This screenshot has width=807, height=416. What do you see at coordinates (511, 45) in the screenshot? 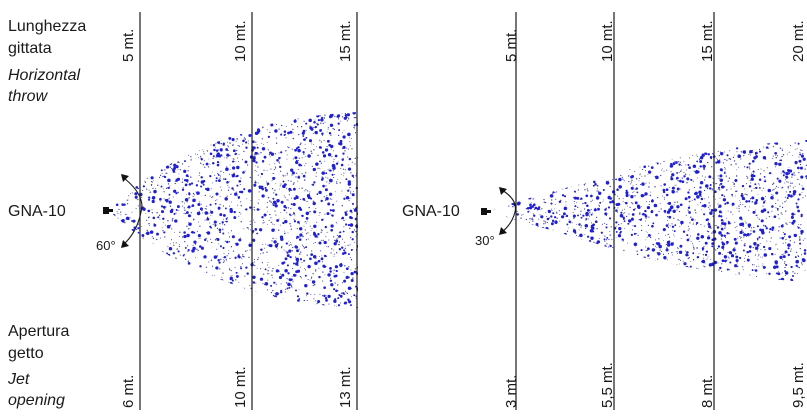
I see `throw-distance-b-1: 5 mt.` at bounding box center [511, 45].